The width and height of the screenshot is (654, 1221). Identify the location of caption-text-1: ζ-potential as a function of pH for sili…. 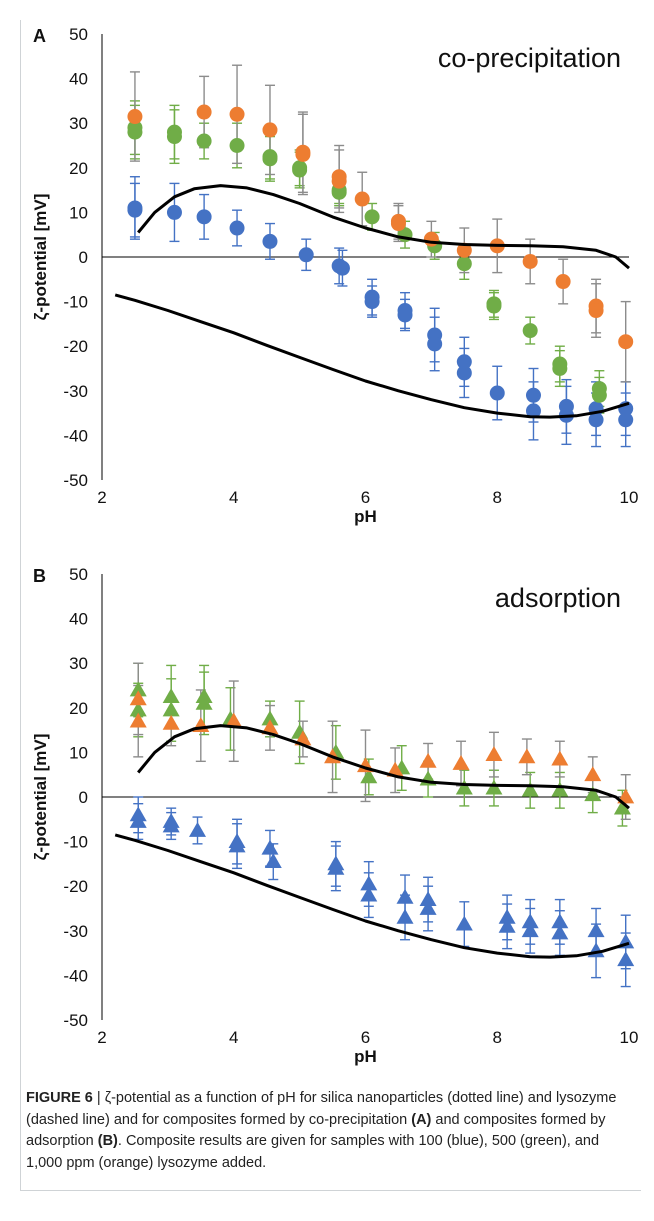
(321, 1109).